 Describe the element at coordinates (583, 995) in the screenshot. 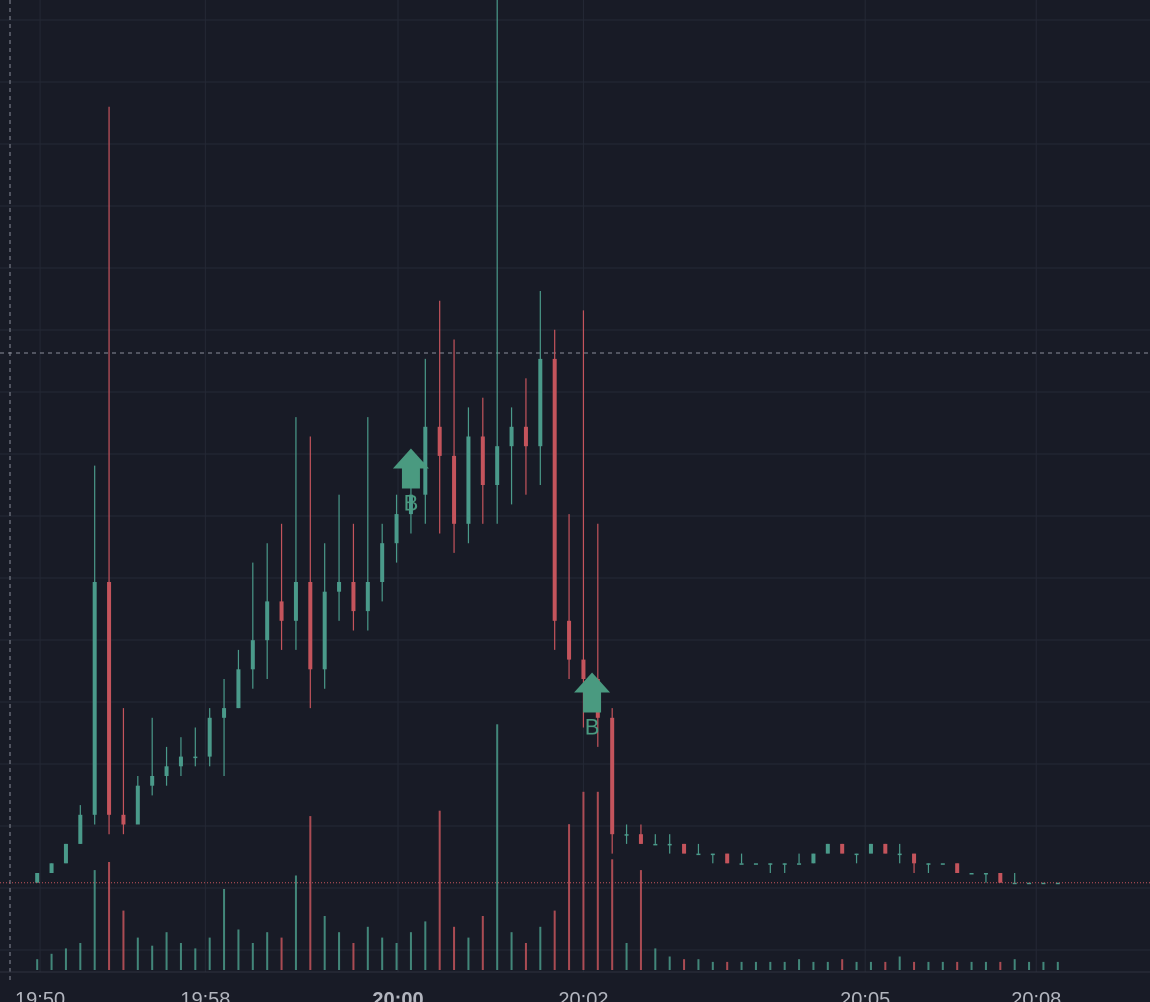

I see `x-tick-label: 20:02` at that location.